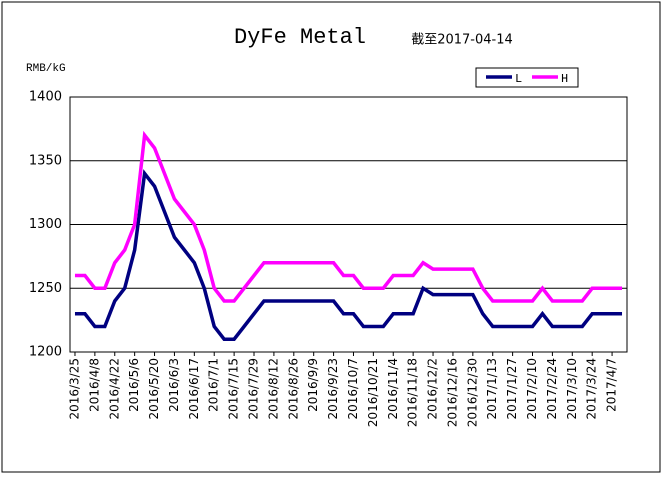  I want to click on x-tick-label: 2016/6/3, so click(174, 385).